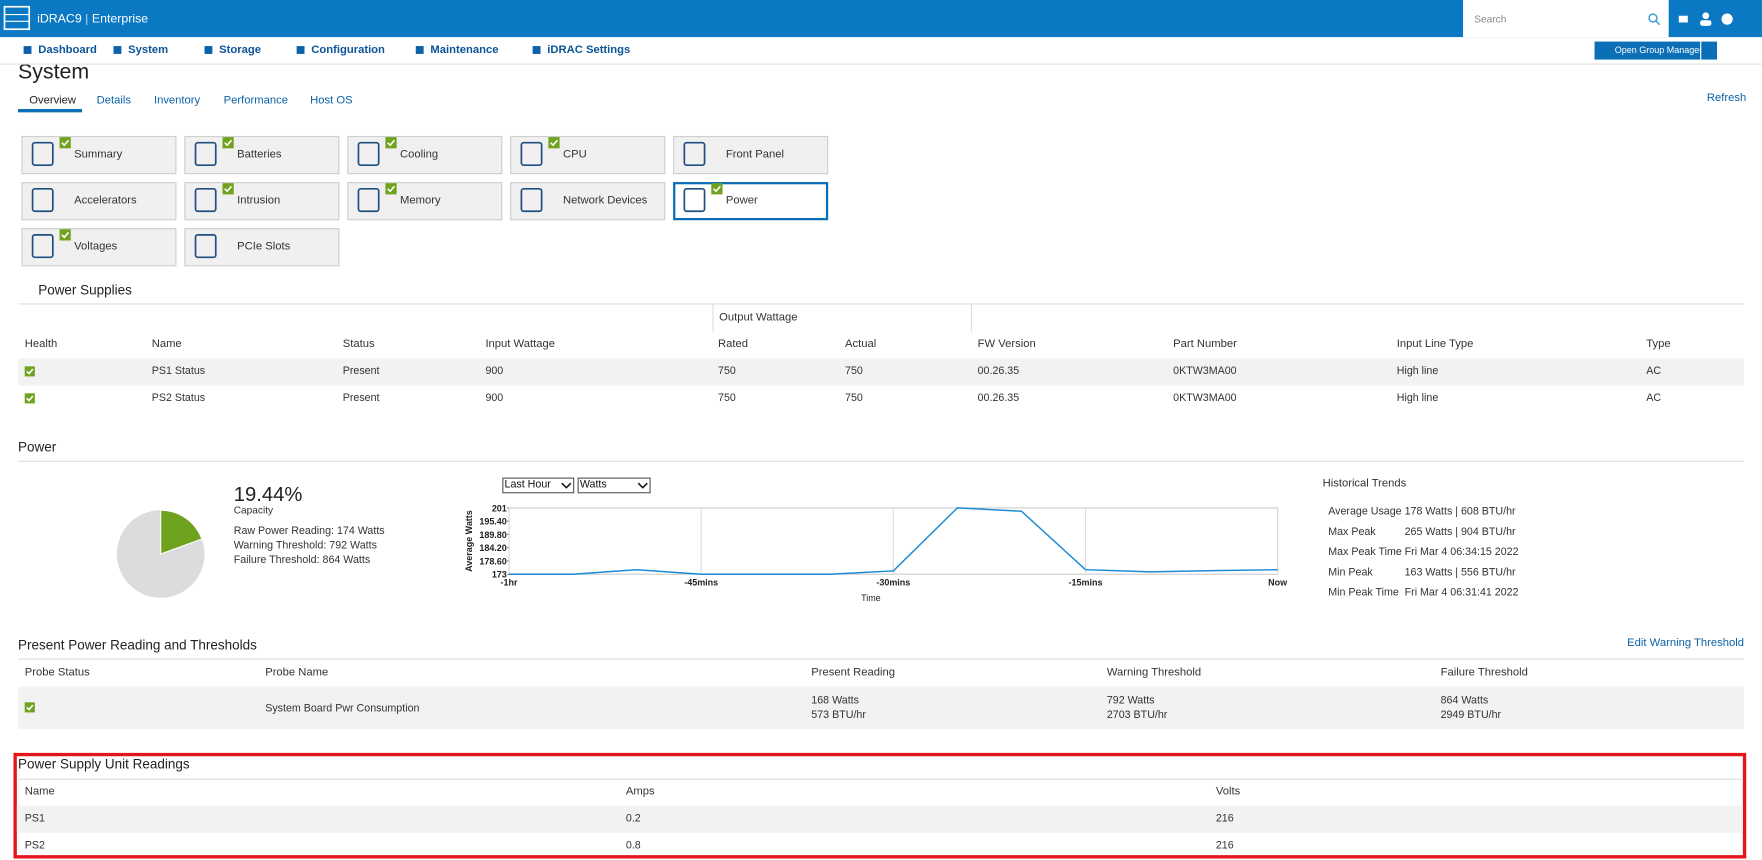 This screenshot has width=1762, height=860. I want to click on search-placeholder: Search, so click(1490, 19).